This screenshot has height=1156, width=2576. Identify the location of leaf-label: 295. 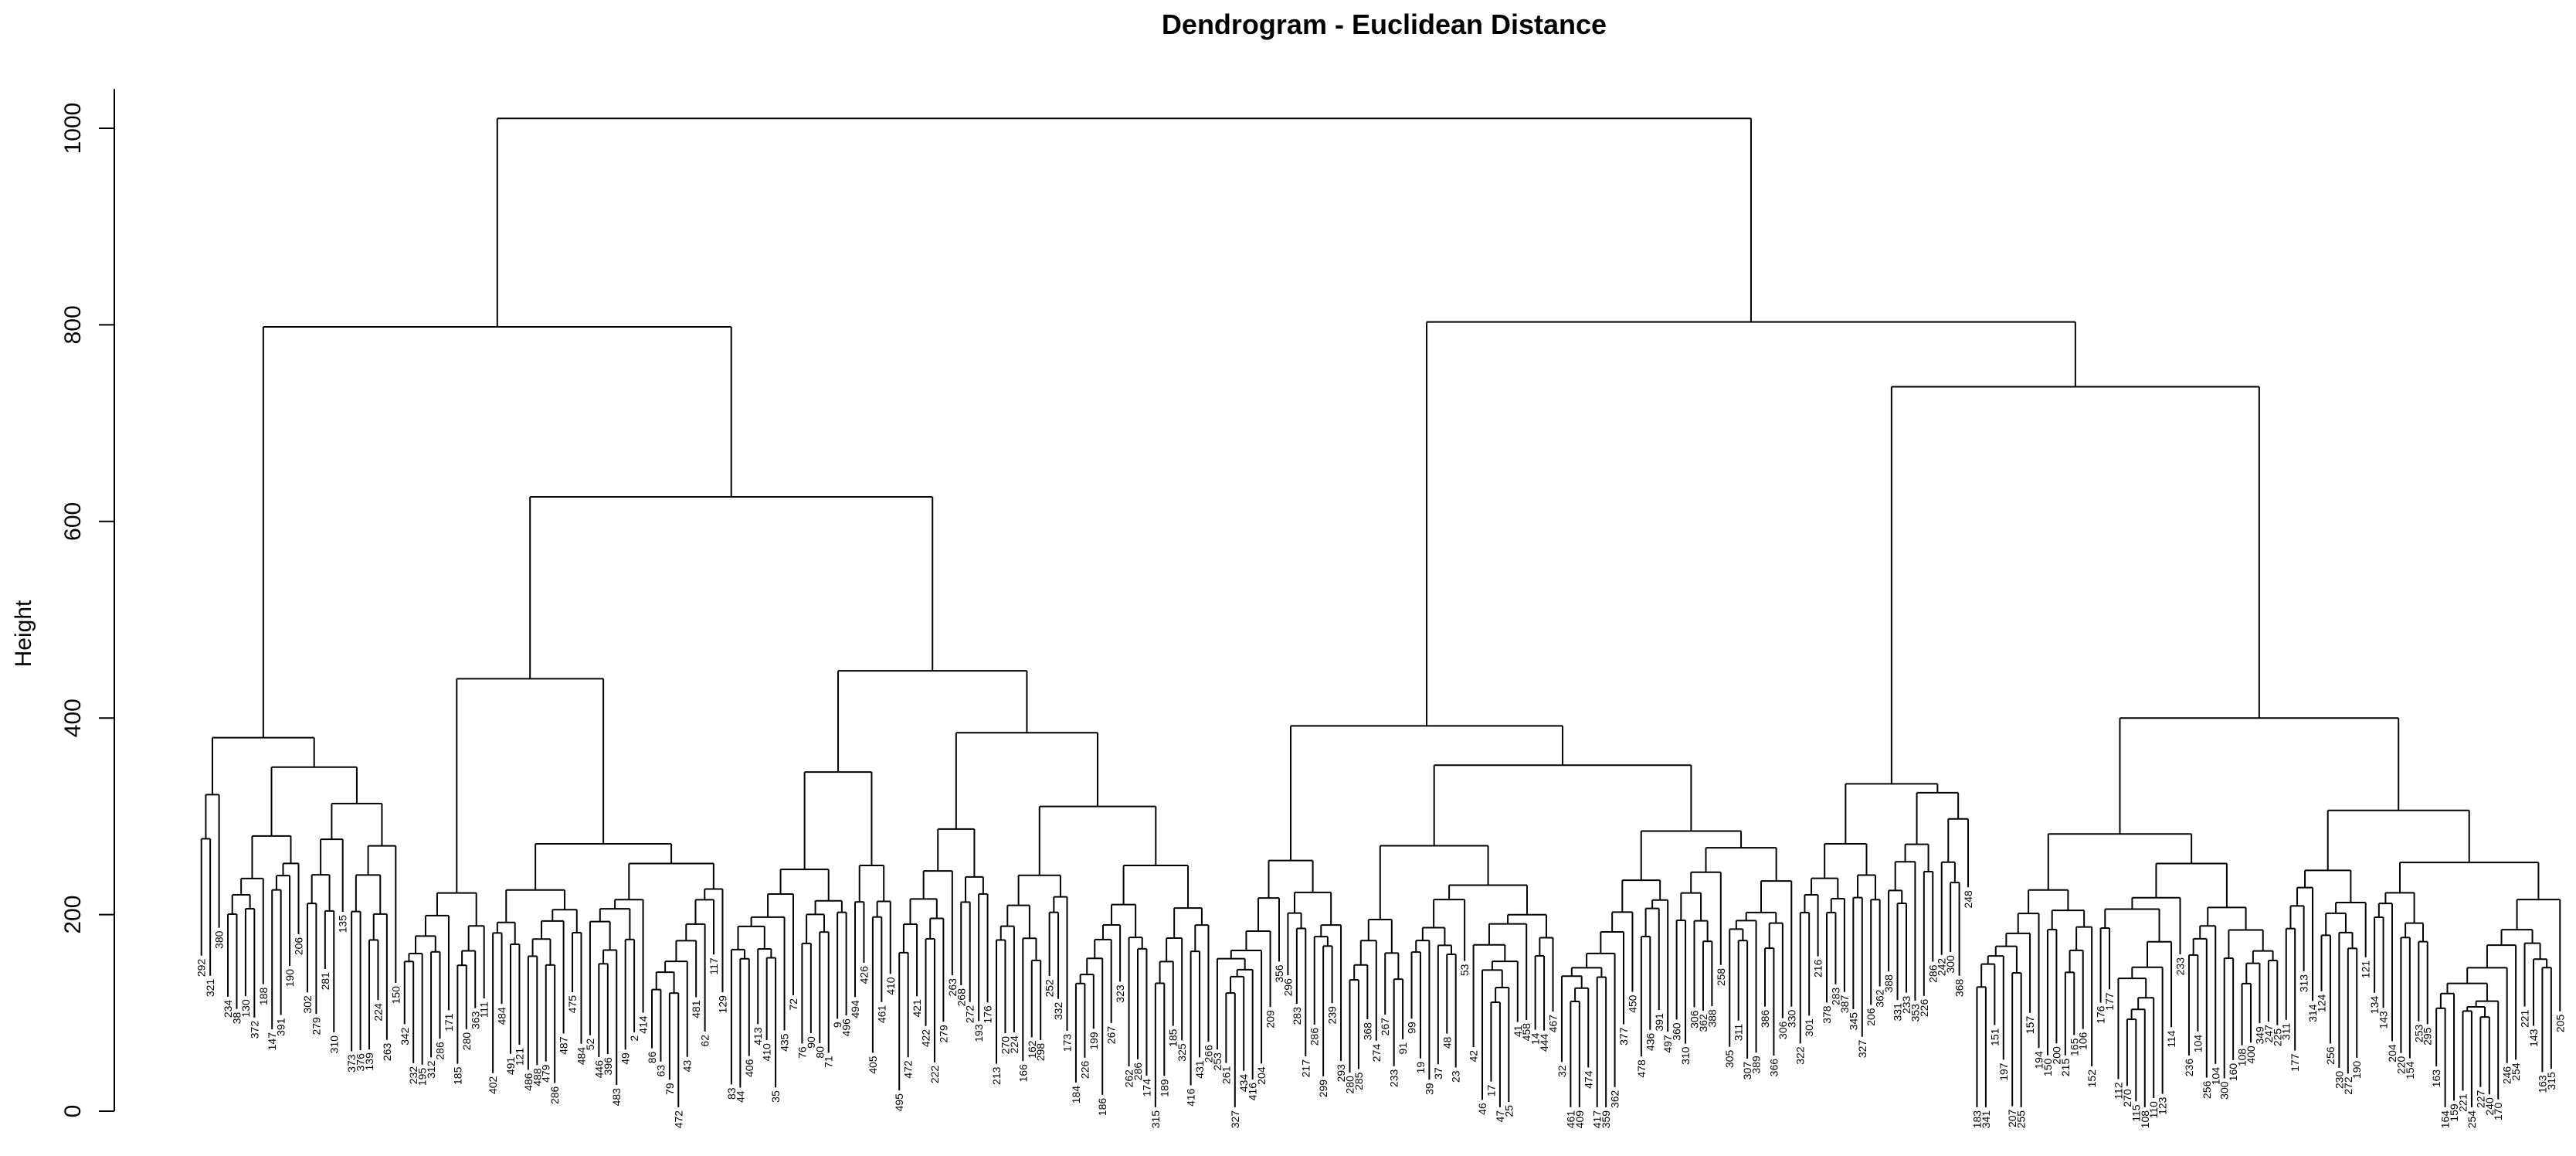
(2428, 1036).